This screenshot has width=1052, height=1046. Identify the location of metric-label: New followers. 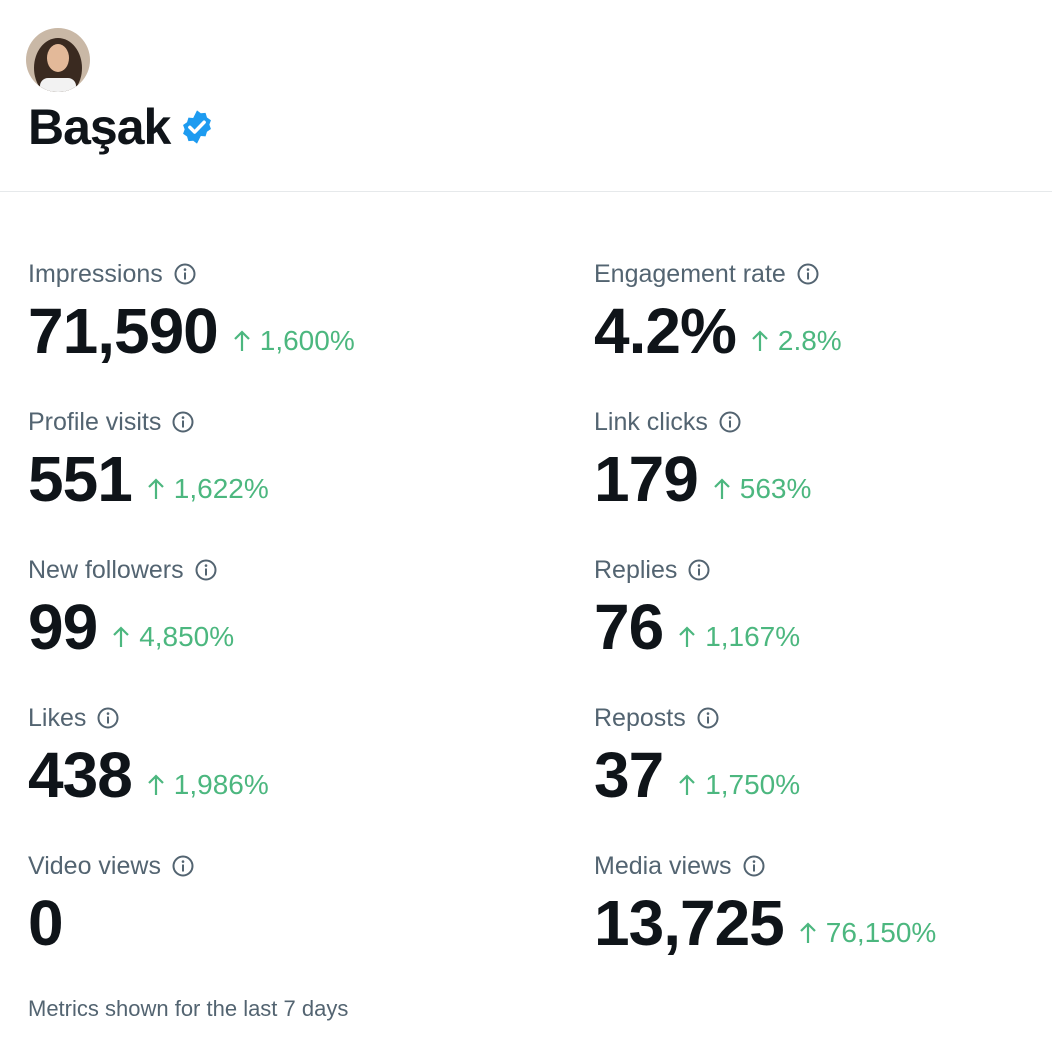
(106, 569).